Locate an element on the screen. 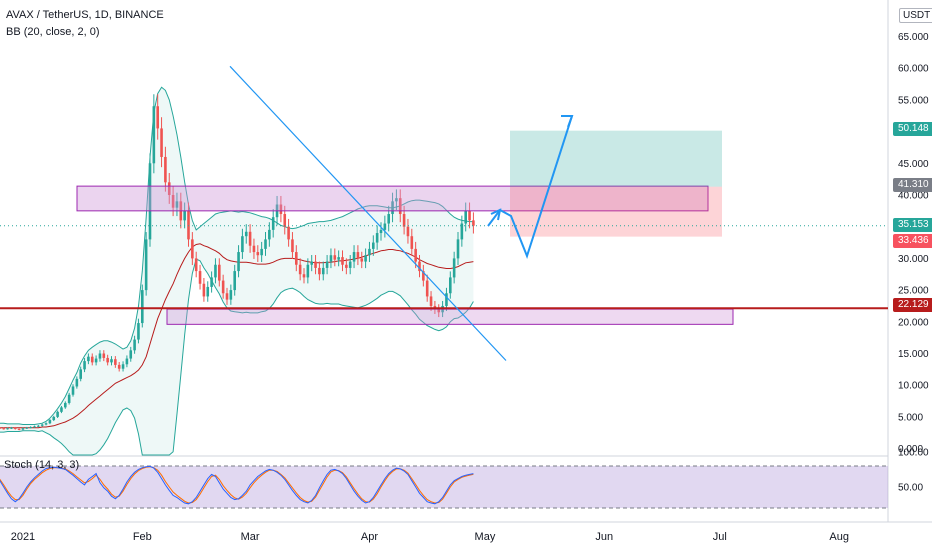 The height and width of the screenshot is (550, 932). price-axis-label: 0.000 is located at coordinates (910, 449).